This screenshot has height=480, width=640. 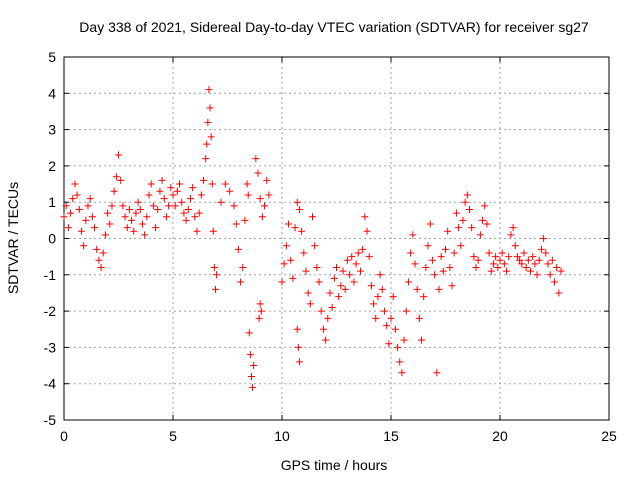 What do you see at coordinates (338, 436) in the screenshot?
I see `x-tick-labels: 0 5 10 15 20 25` at bounding box center [338, 436].